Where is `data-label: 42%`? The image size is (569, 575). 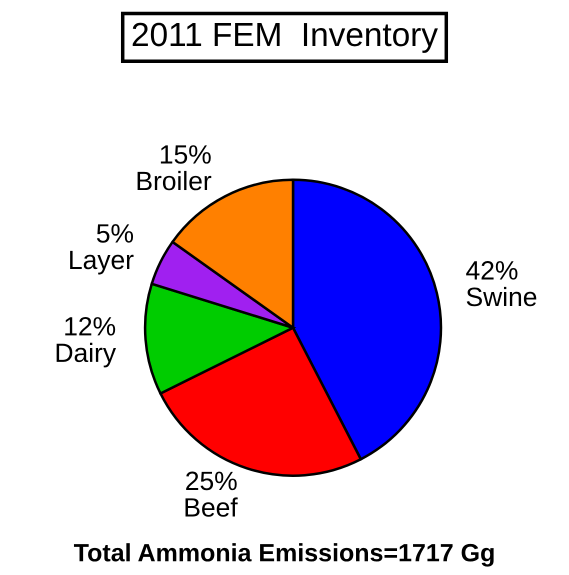 data-label: 42% is located at coordinates (492, 270).